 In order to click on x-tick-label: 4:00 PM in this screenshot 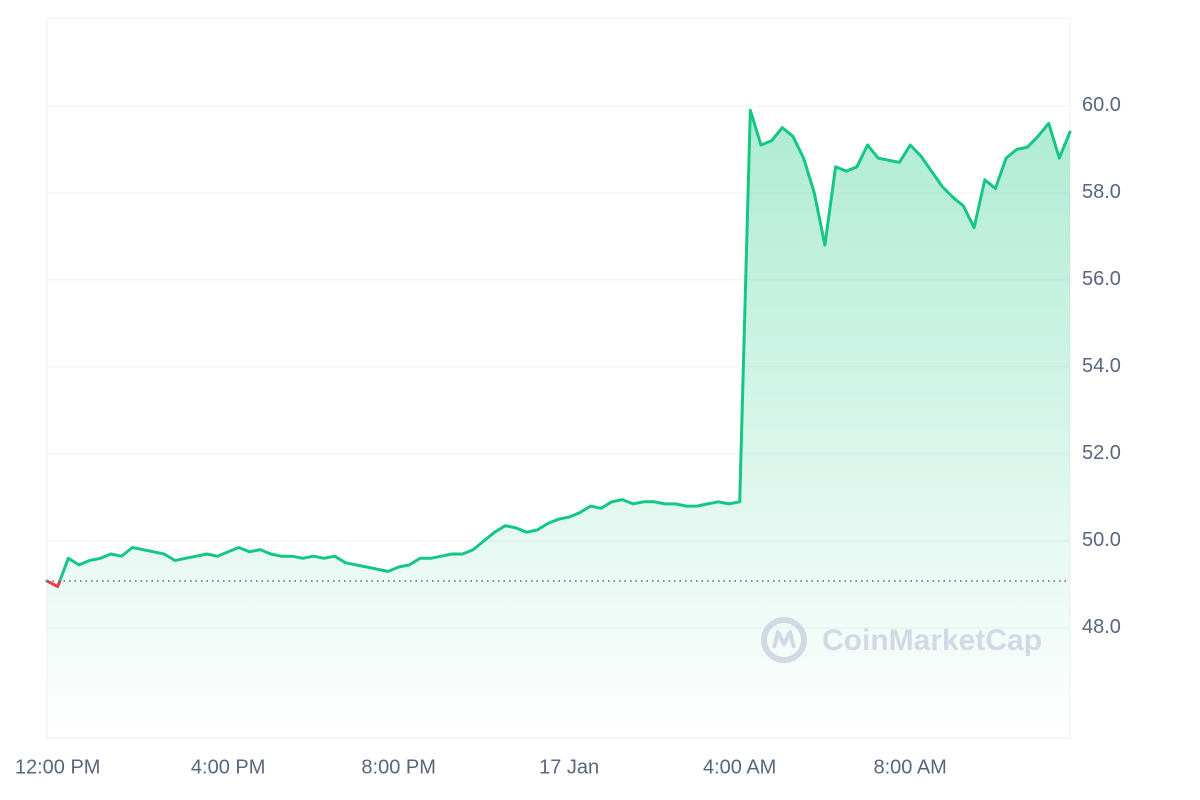, I will do `click(228, 767)`.